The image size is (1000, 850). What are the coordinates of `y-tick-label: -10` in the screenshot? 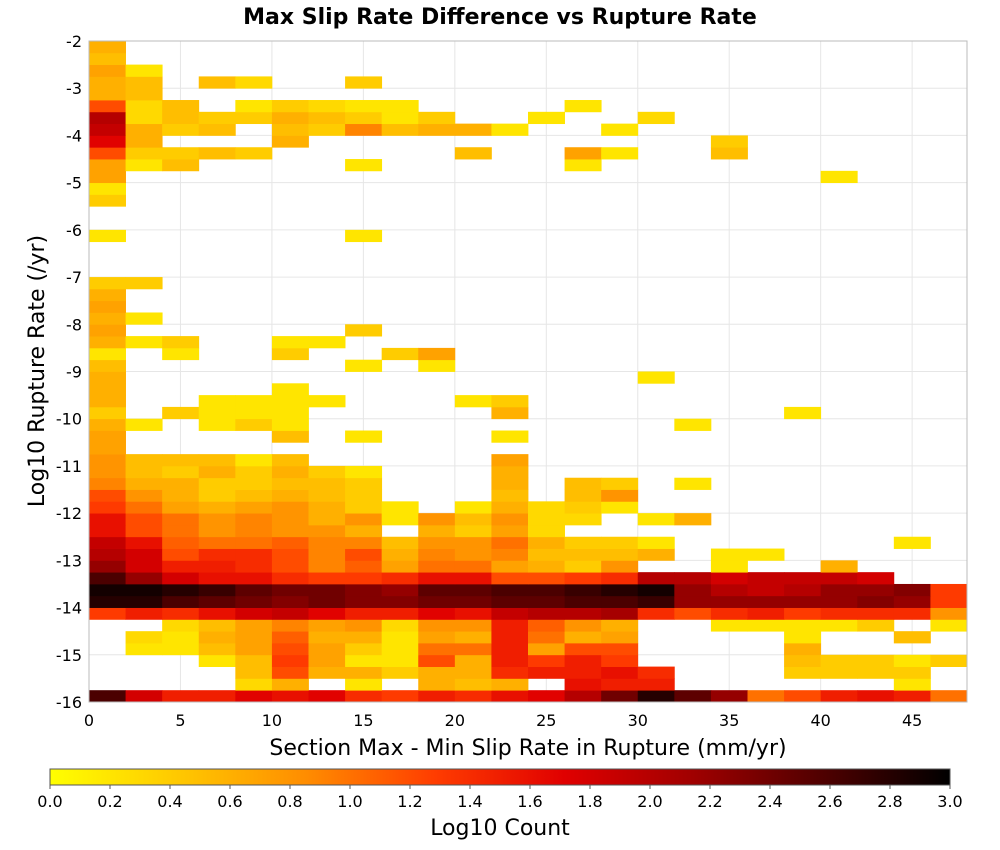 It's located at (69, 419).